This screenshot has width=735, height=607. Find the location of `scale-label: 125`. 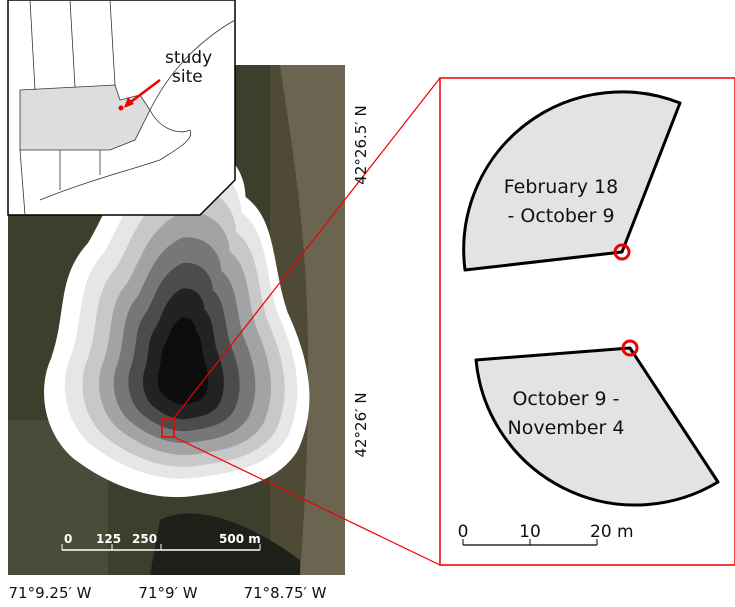

scale-label: 125 is located at coordinates (108, 539).